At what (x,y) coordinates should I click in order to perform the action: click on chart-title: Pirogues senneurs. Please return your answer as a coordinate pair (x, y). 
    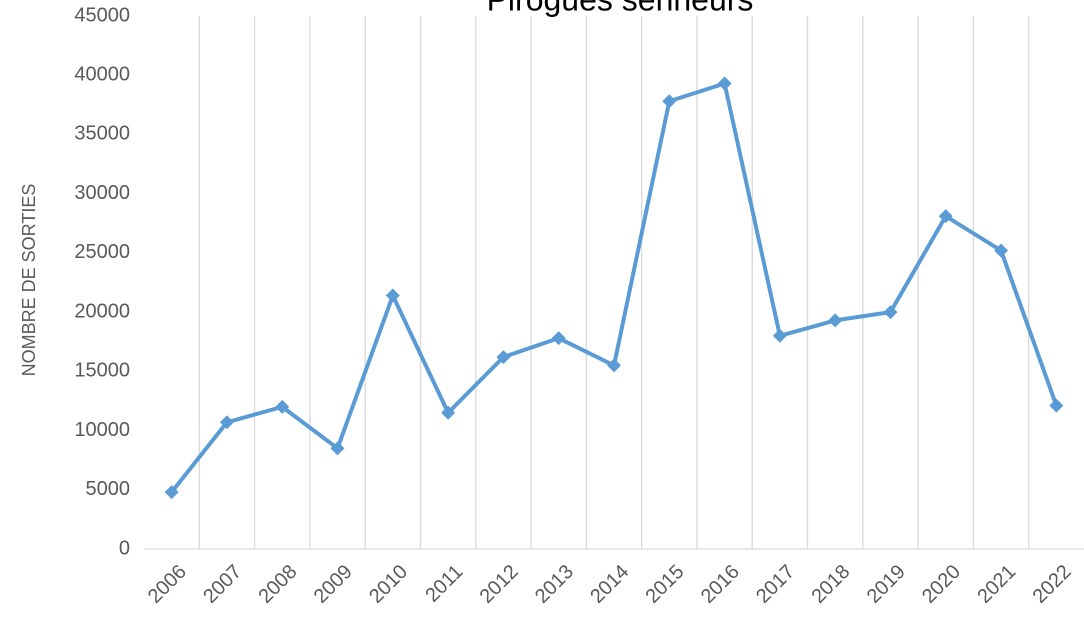
    Looking at the image, I should click on (620, 8).